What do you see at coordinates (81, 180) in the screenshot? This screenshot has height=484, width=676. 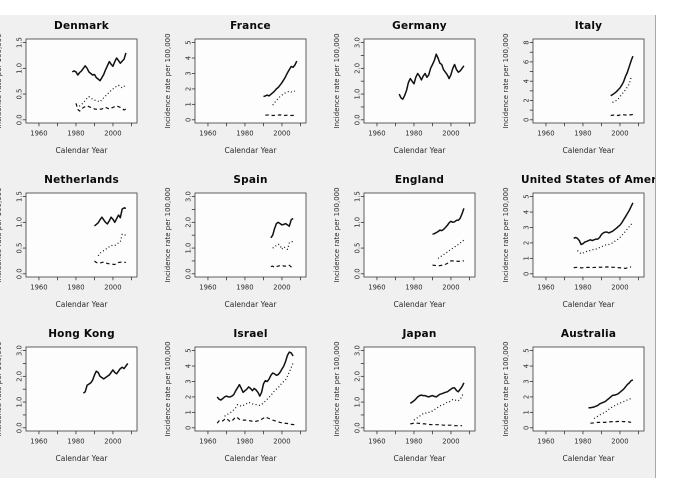 I see `chart-title-netherlands: Netherlands` at bounding box center [81, 180].